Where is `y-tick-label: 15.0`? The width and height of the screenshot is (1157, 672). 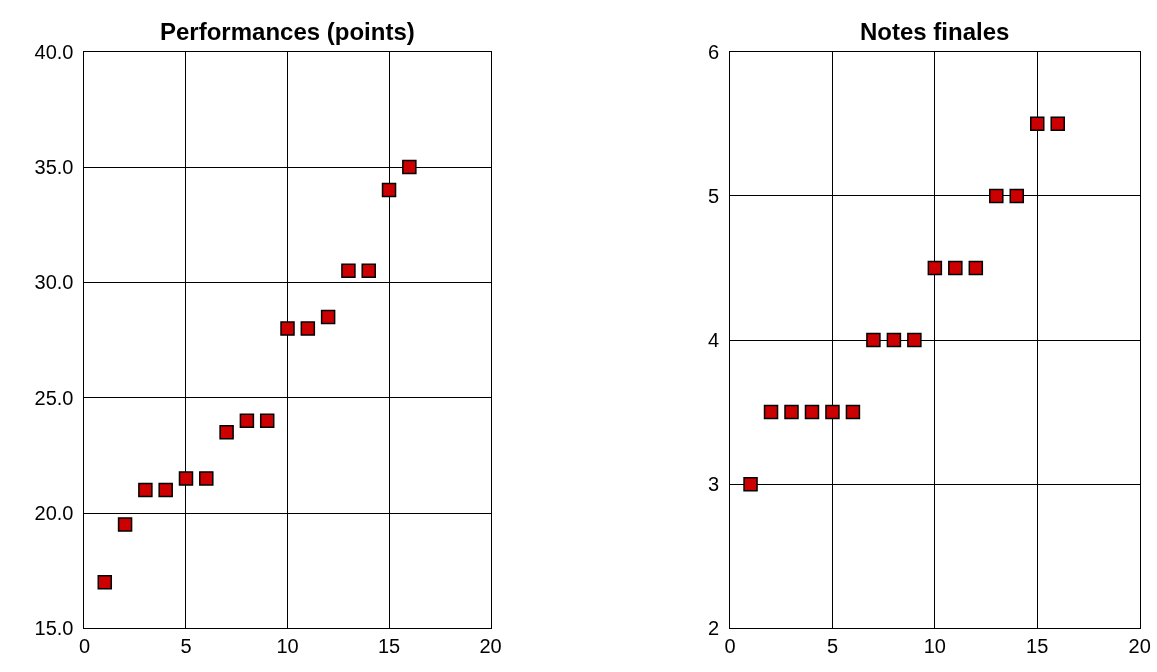 y-tick-label: 15.0 is located at coordinates (54, 628).